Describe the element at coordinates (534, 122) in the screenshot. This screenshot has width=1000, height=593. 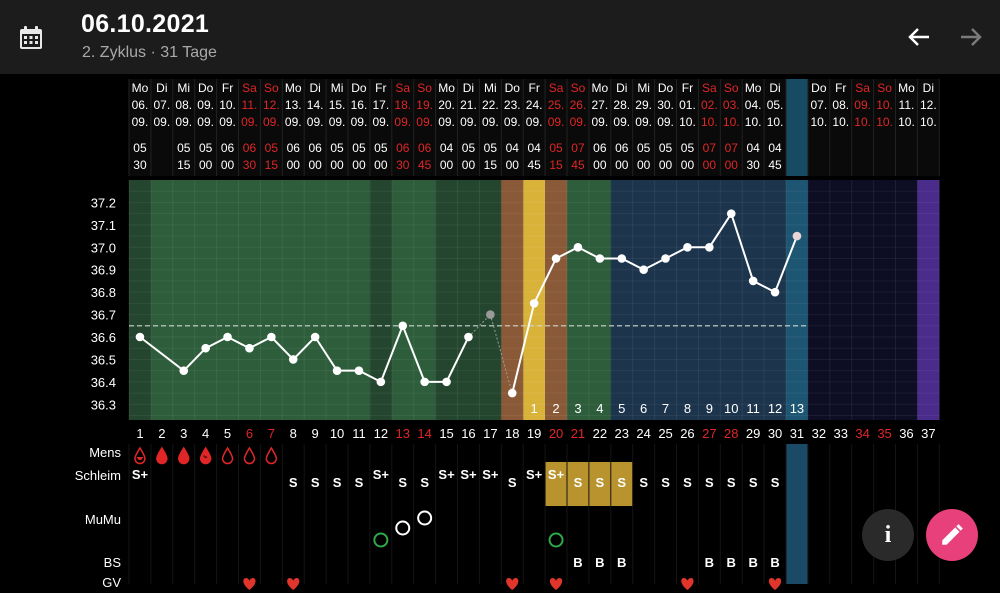
I see `month-label: 09.` at that location.